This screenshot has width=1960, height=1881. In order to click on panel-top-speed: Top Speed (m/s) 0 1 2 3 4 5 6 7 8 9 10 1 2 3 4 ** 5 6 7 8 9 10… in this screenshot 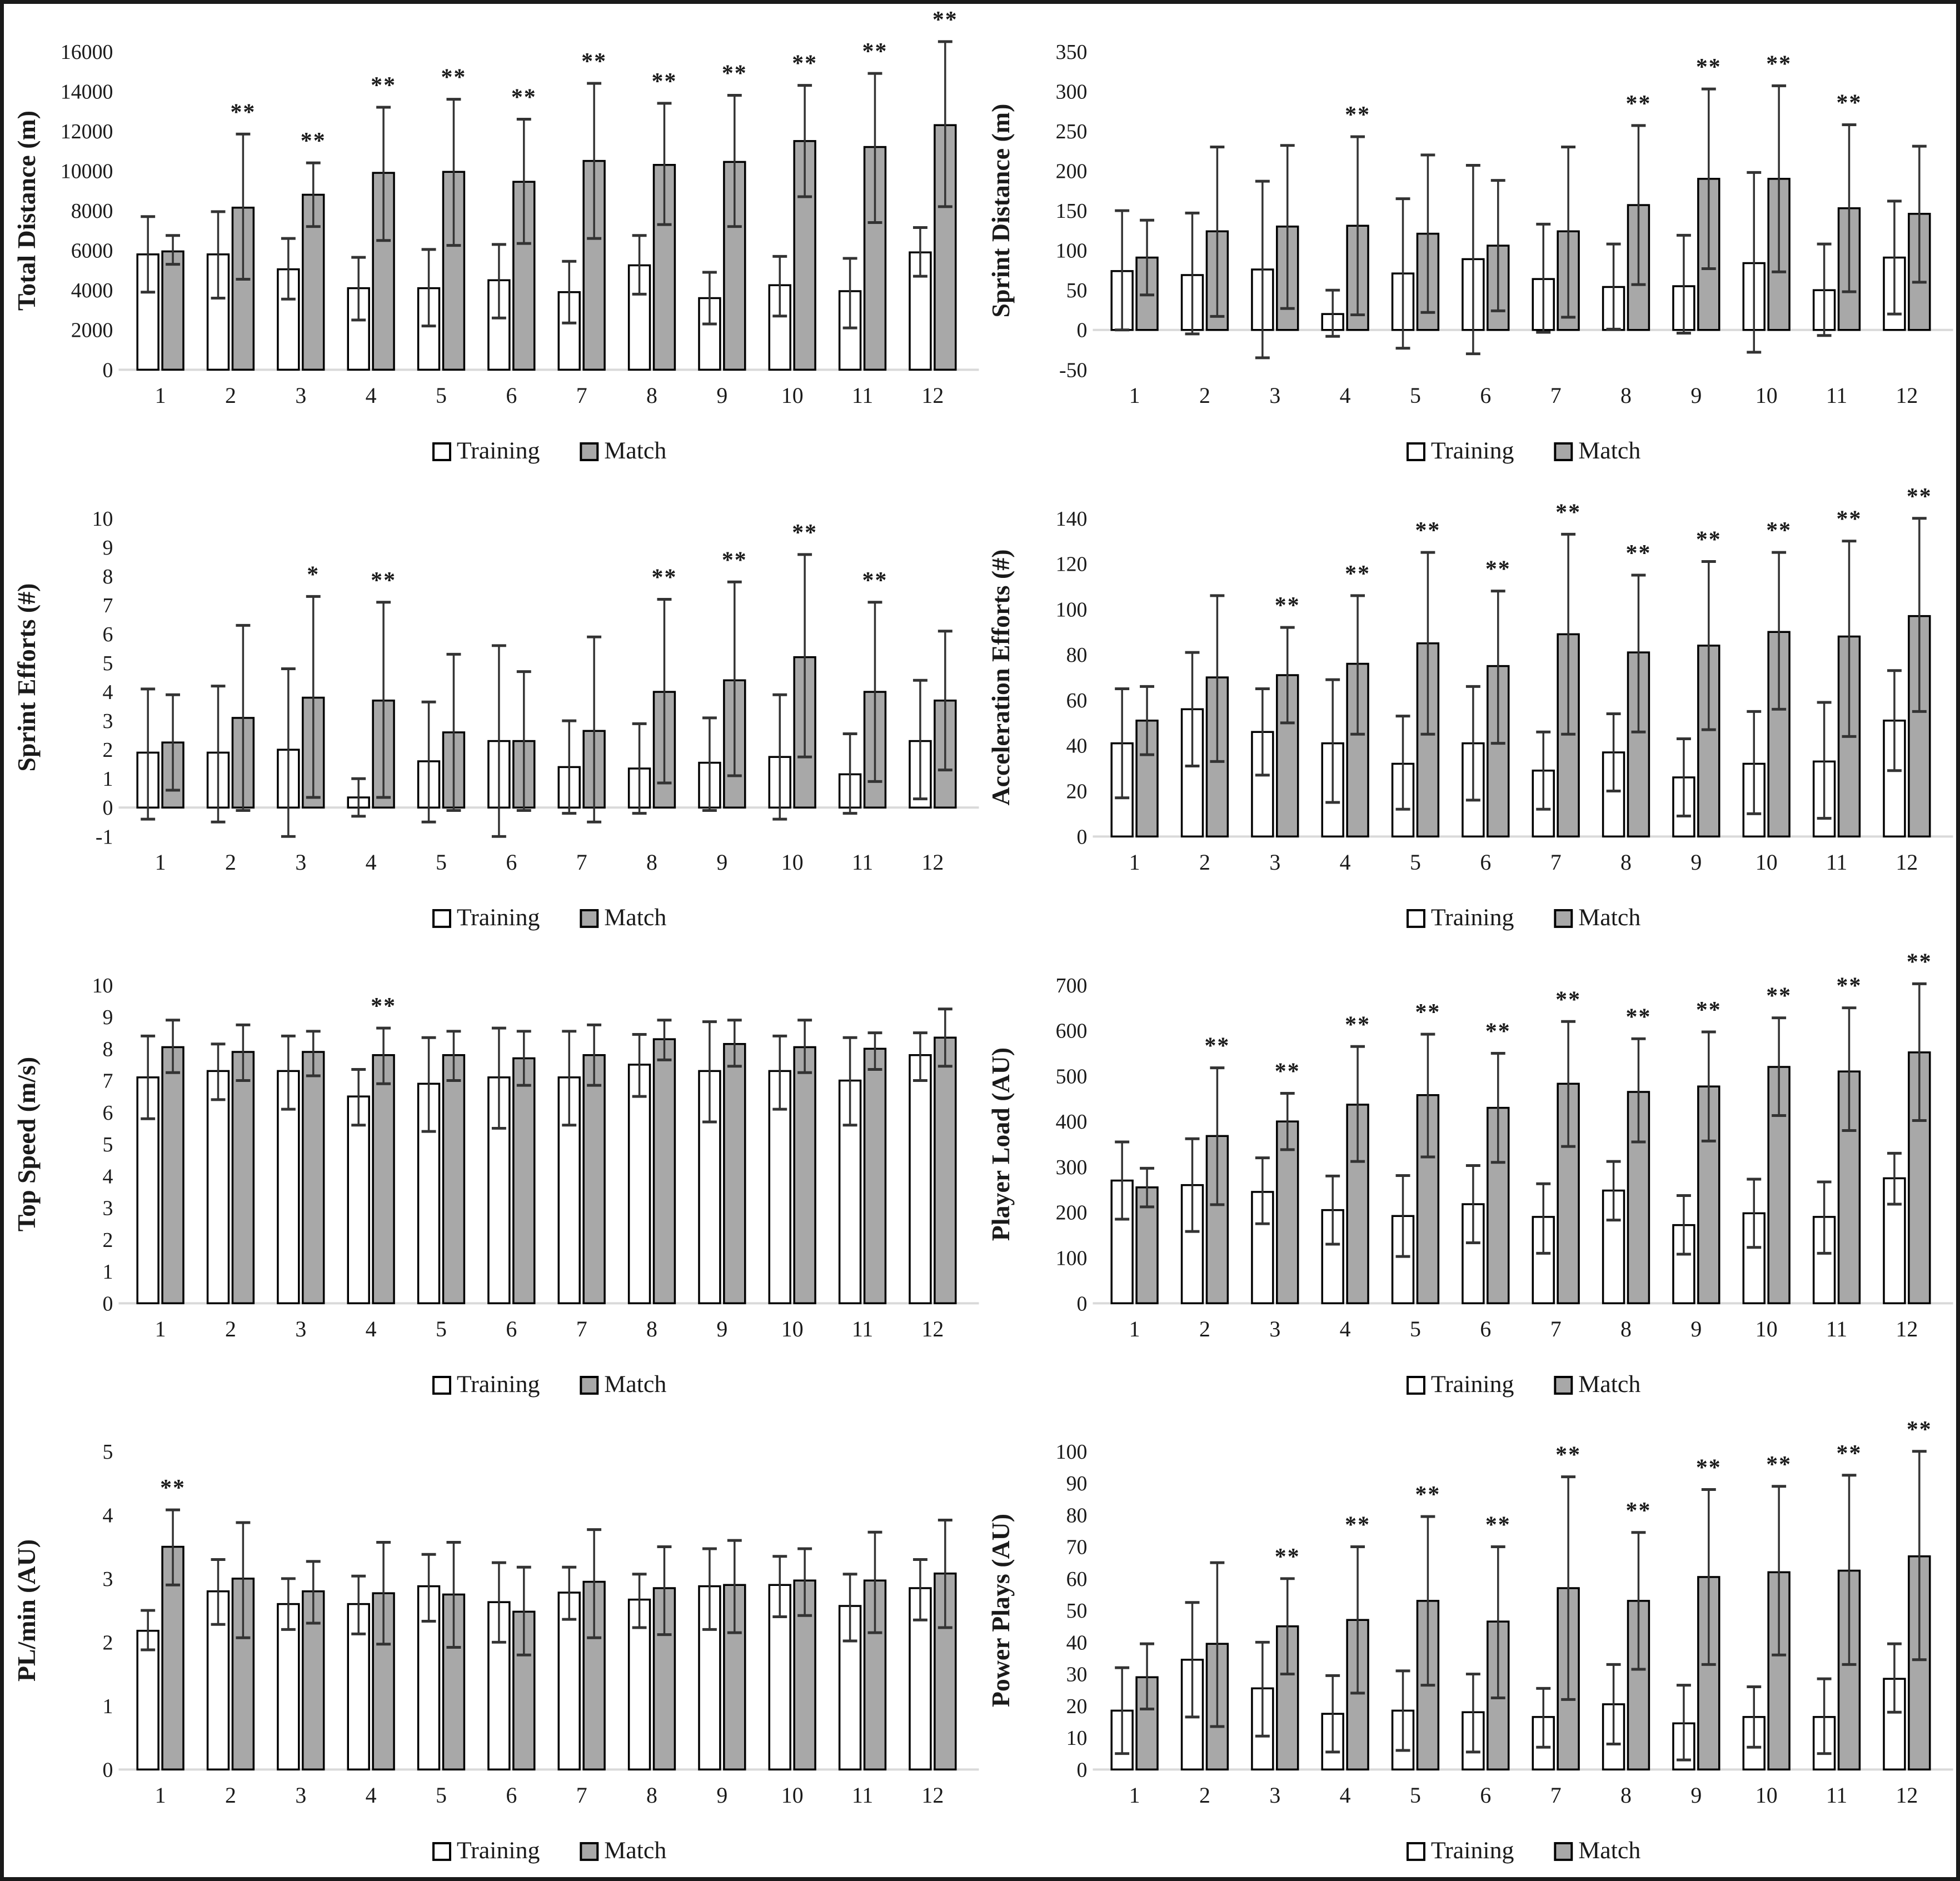, I will do `click(493, 1175)`.